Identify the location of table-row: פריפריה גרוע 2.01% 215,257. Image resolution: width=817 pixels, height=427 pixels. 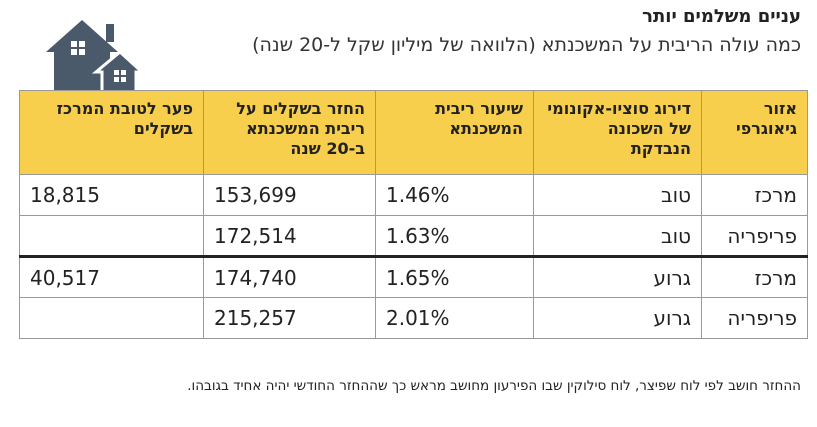
(413, 318).